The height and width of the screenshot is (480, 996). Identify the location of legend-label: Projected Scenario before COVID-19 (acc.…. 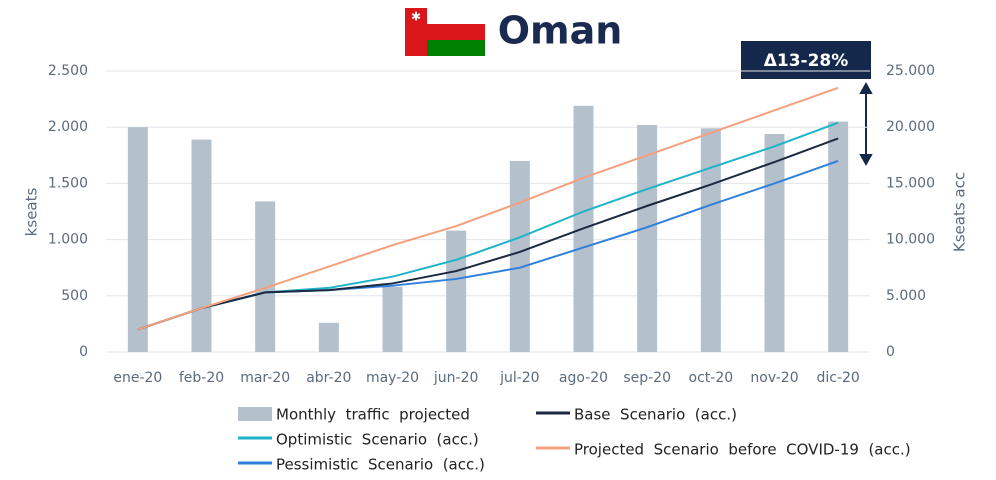
(742, 450).